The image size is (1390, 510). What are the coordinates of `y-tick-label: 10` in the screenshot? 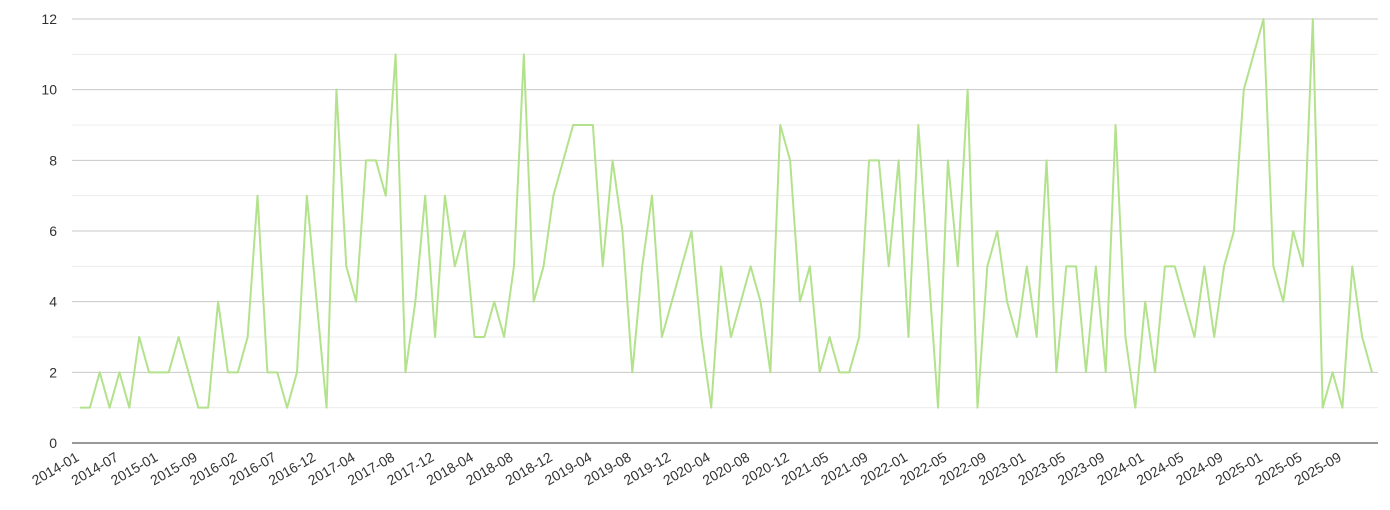 It's located at (49, 90).